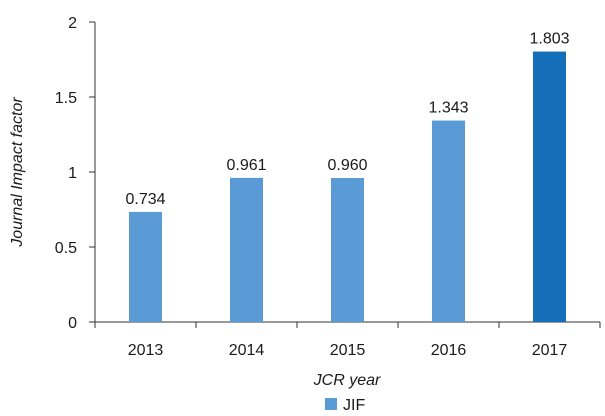 This screenshot has width=605, height=416. I want to click on x-axis: 2013 2014 2015 2016 2017, so click(347, 340).